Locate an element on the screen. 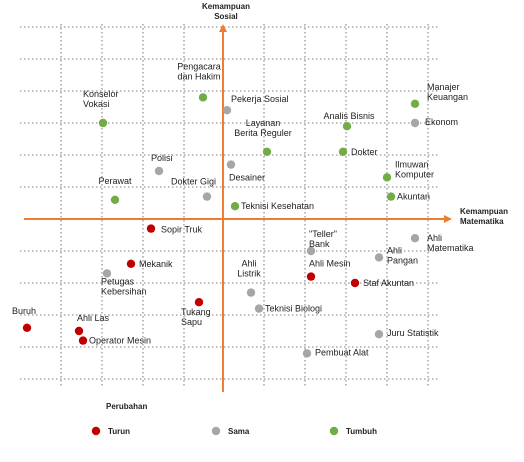 This screenshot has height=462, width=524. point-pengacara-dan-hakim: Pengacara dan Hakim is located at coordinates (199, 81).